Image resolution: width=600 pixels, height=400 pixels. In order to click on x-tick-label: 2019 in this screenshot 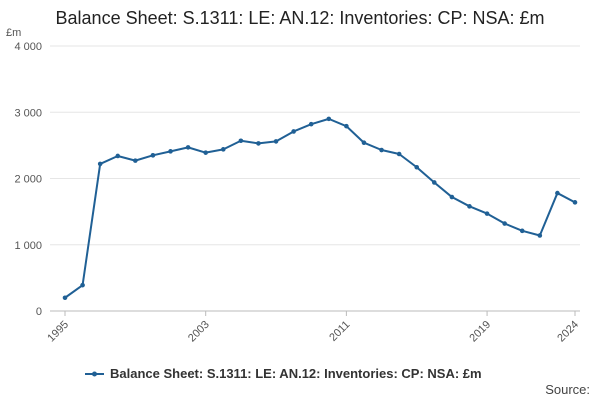, I will do `click(480, 332)`.